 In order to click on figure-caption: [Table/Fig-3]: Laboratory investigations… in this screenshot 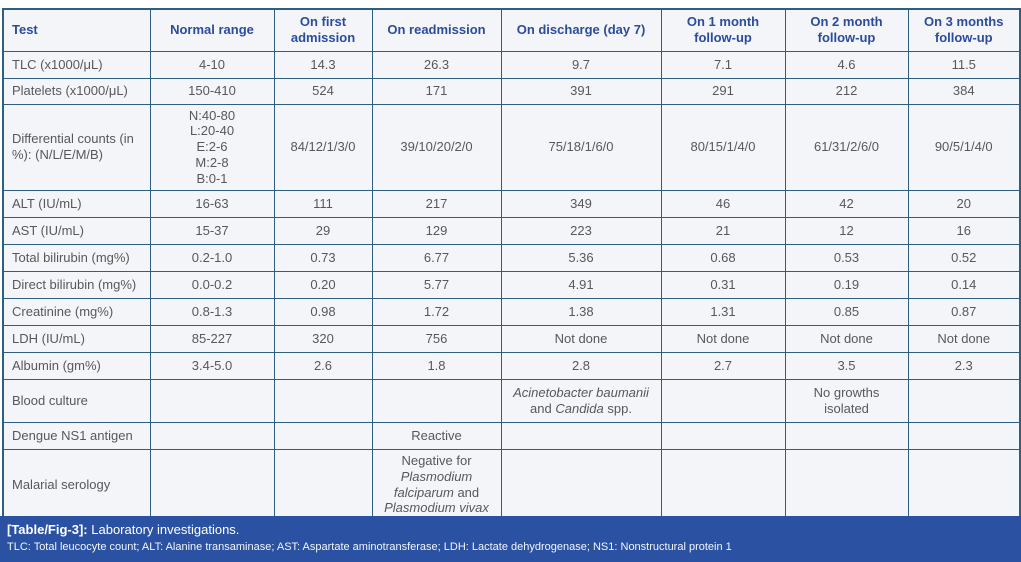, I will do `click(514, 530)`.